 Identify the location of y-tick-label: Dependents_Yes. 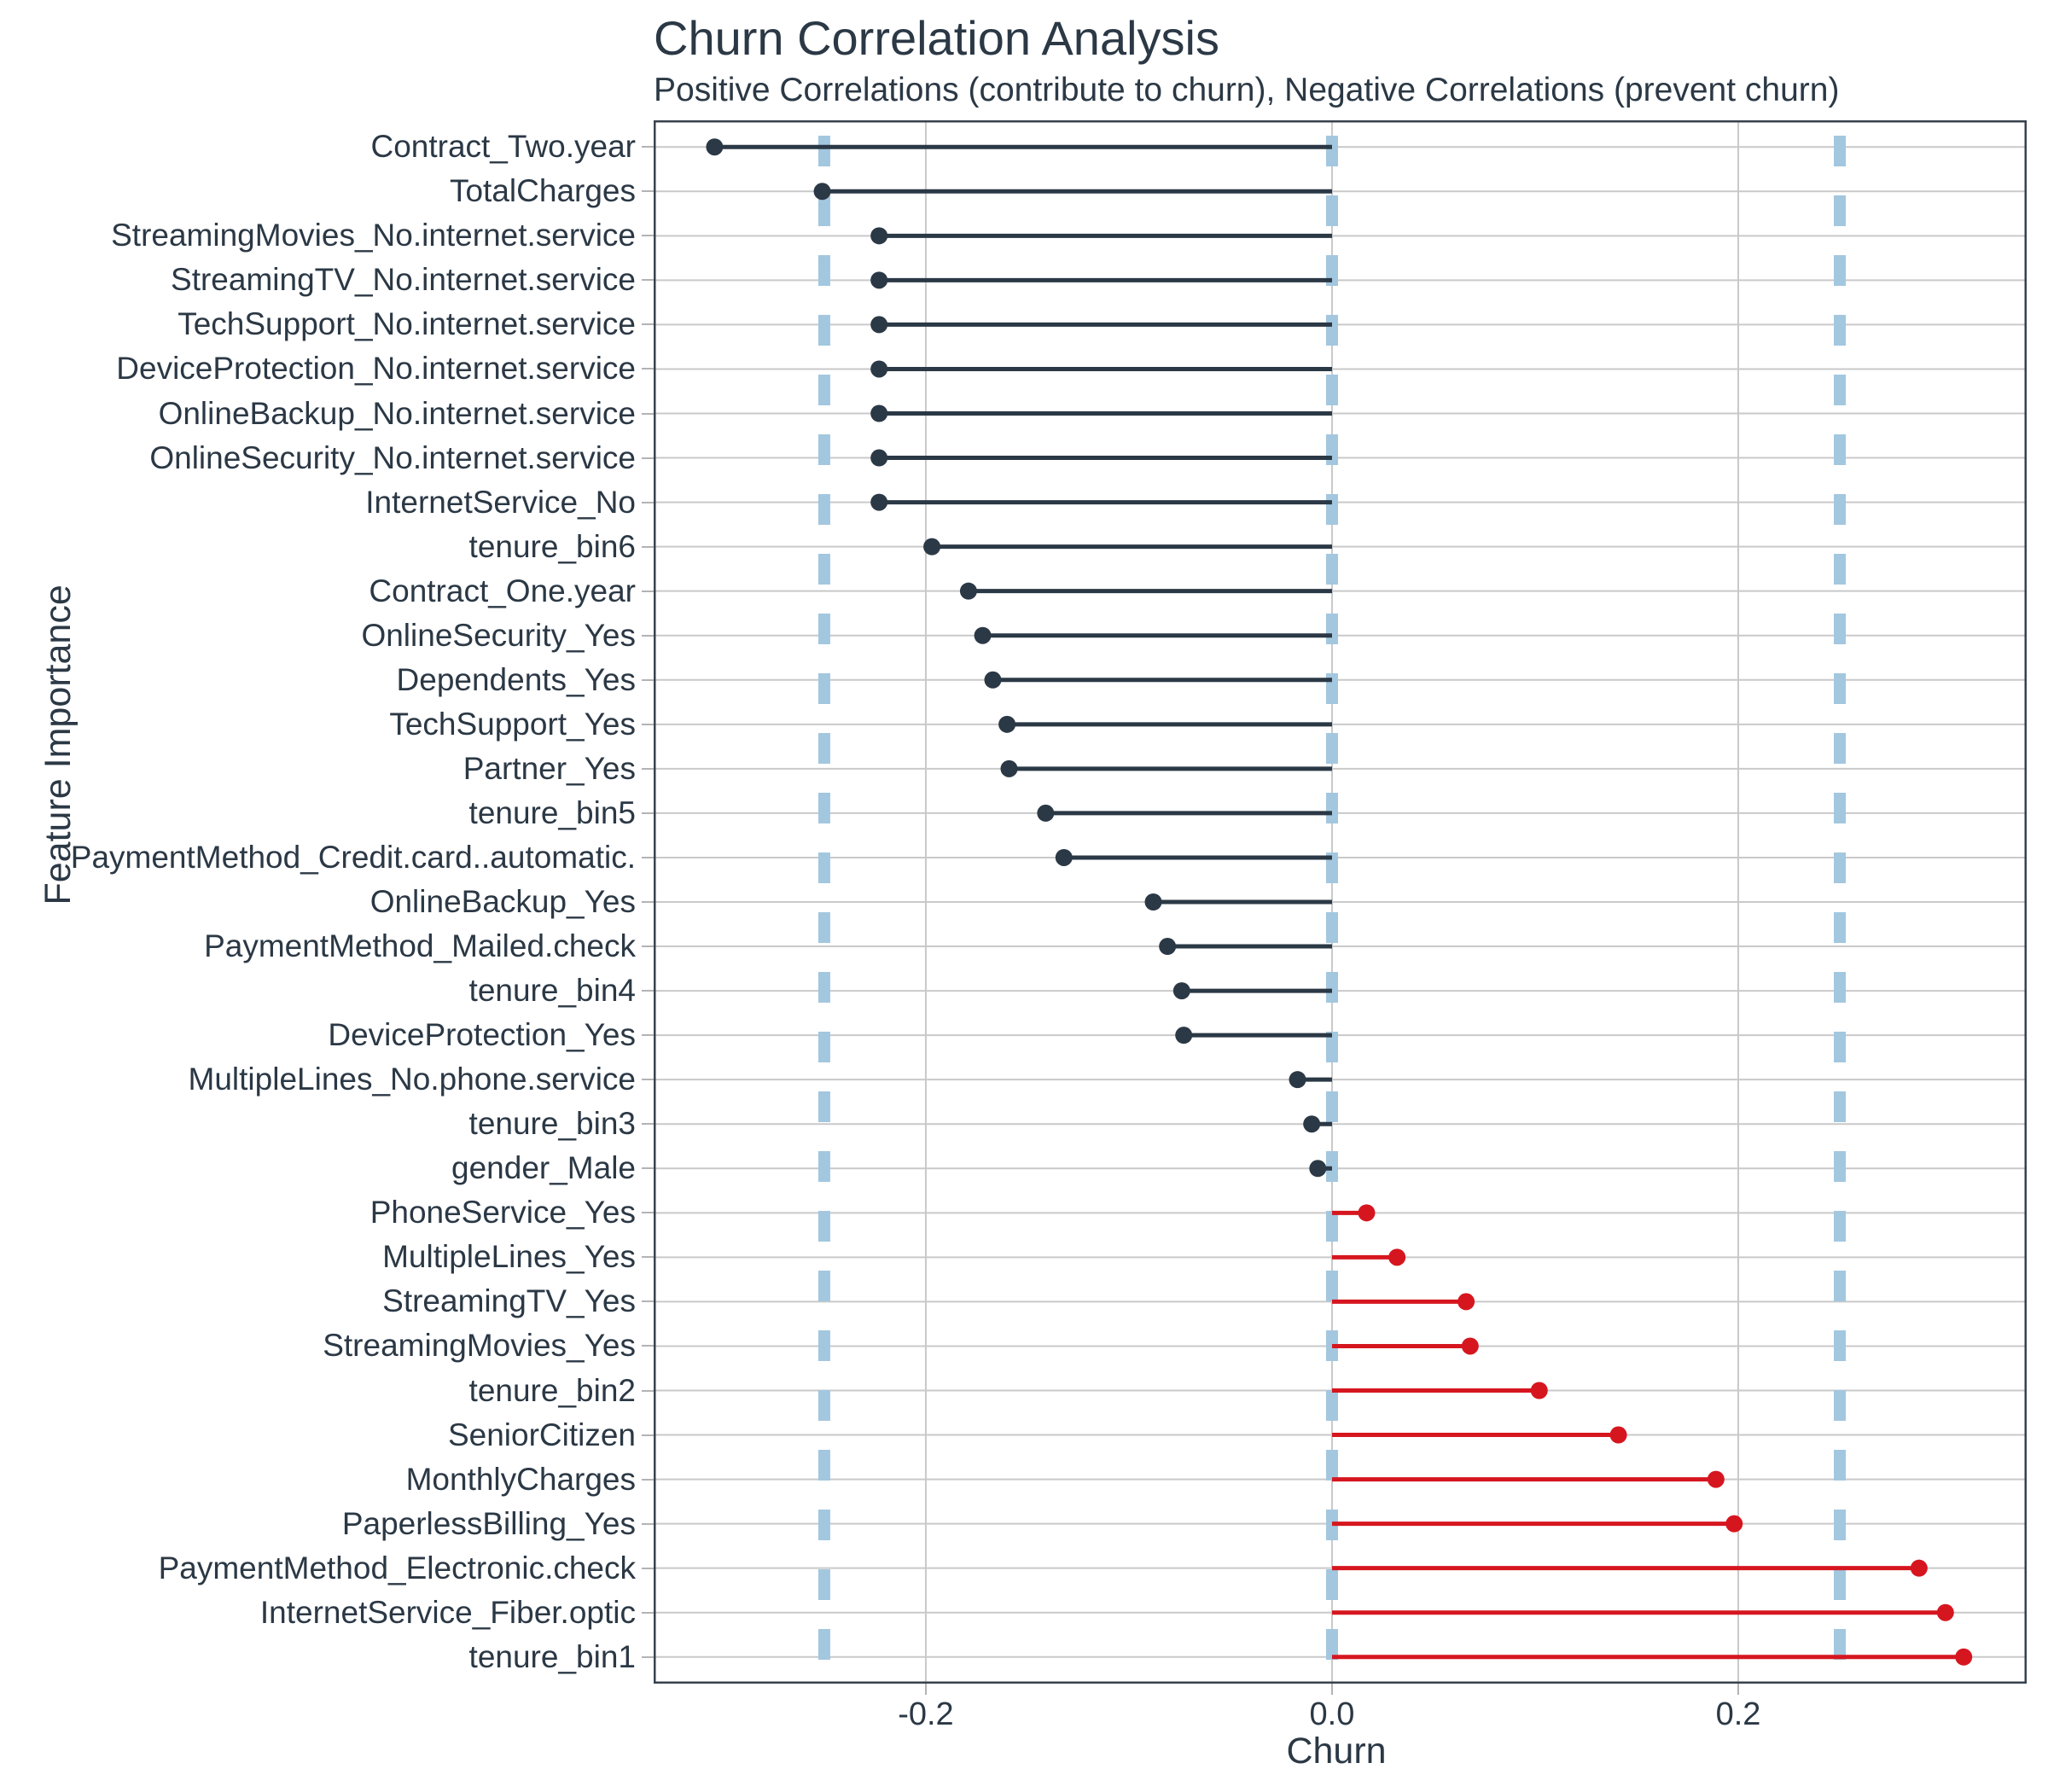
(516, 679).